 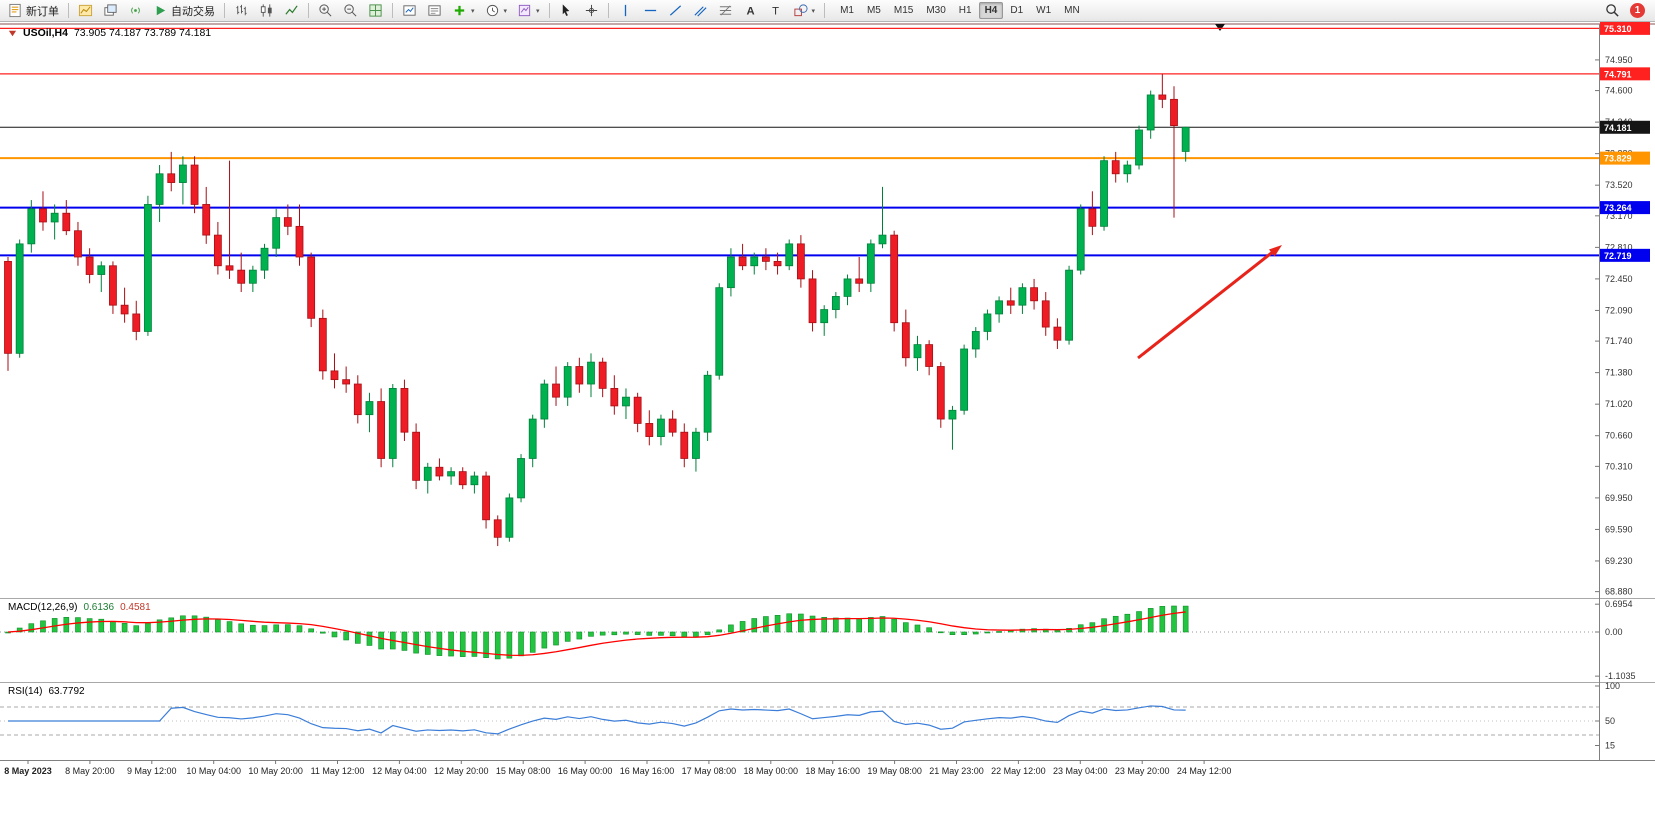 I want to click on bar-chart-button, so click(x=241, y=11).